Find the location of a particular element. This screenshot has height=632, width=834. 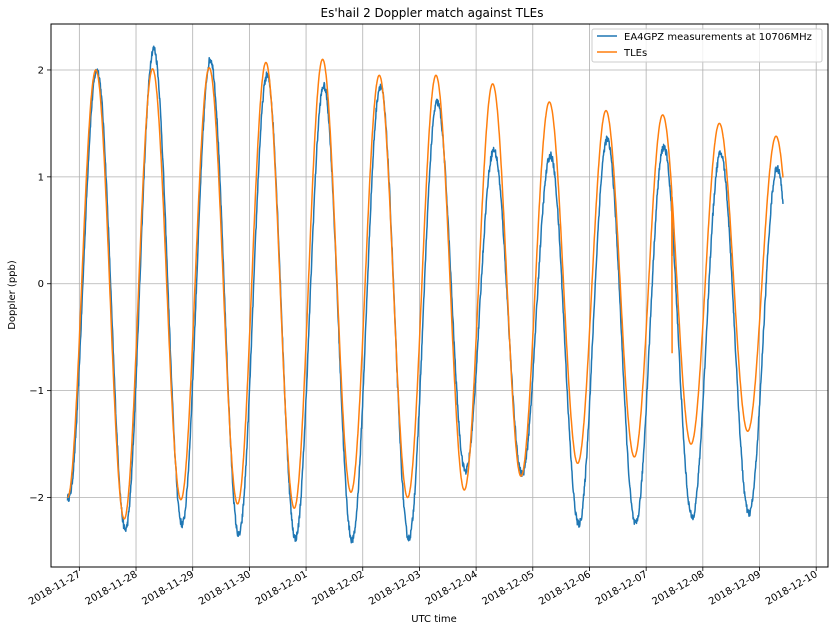

x-axis-label: UTC time is located at coordinates (434, 619).